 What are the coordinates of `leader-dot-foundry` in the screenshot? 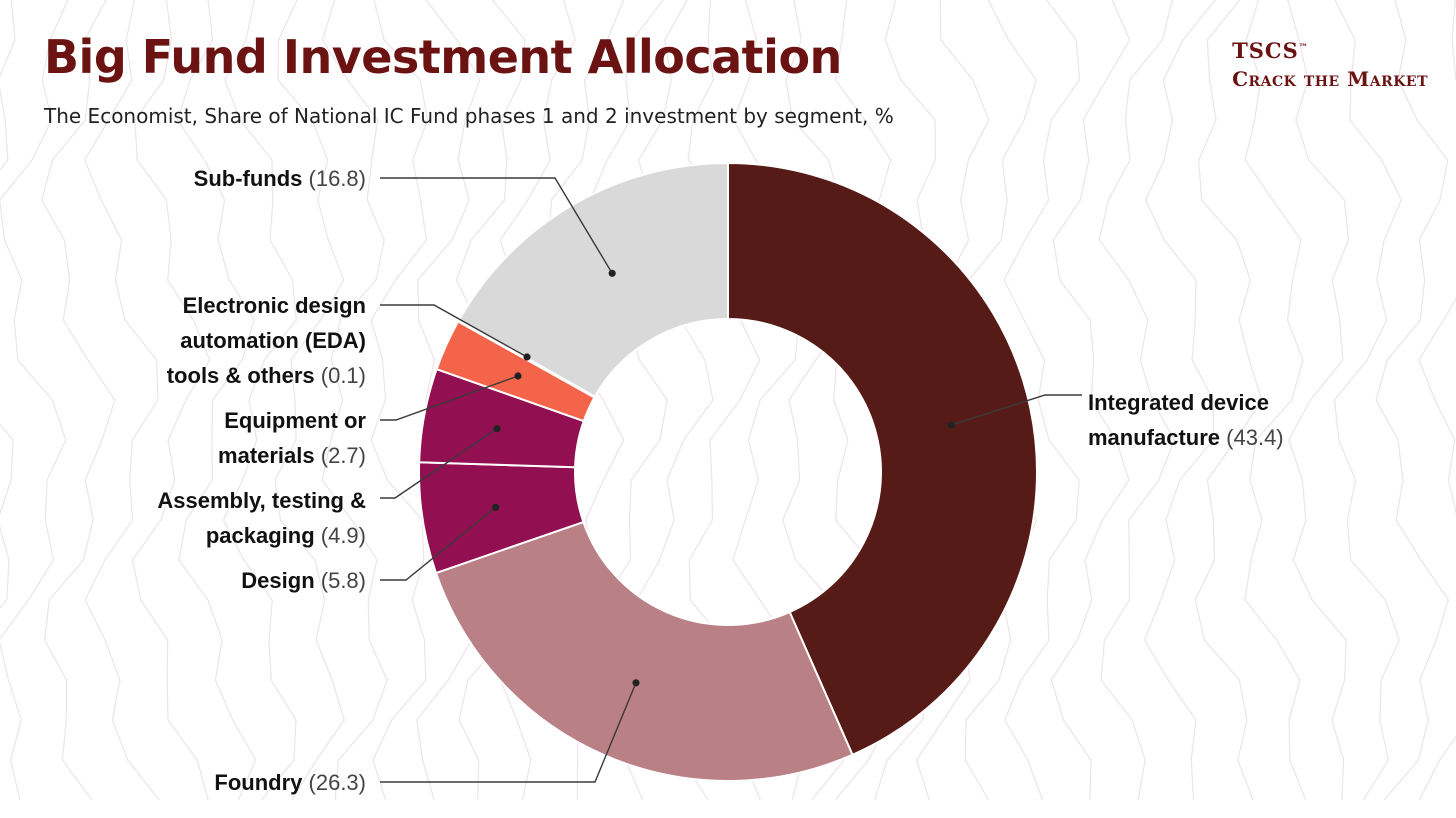 It's located at (636, 683).